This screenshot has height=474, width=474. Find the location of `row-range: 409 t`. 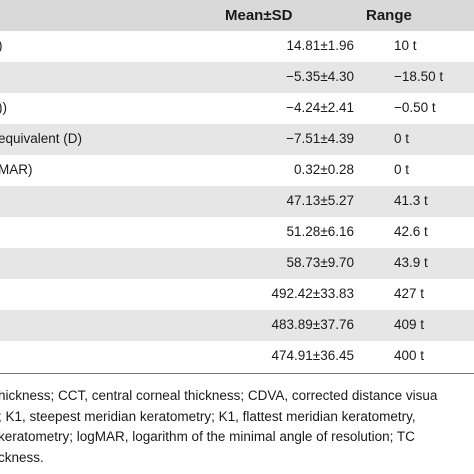

row-range: 409 t is located at coordinates (409, 324).